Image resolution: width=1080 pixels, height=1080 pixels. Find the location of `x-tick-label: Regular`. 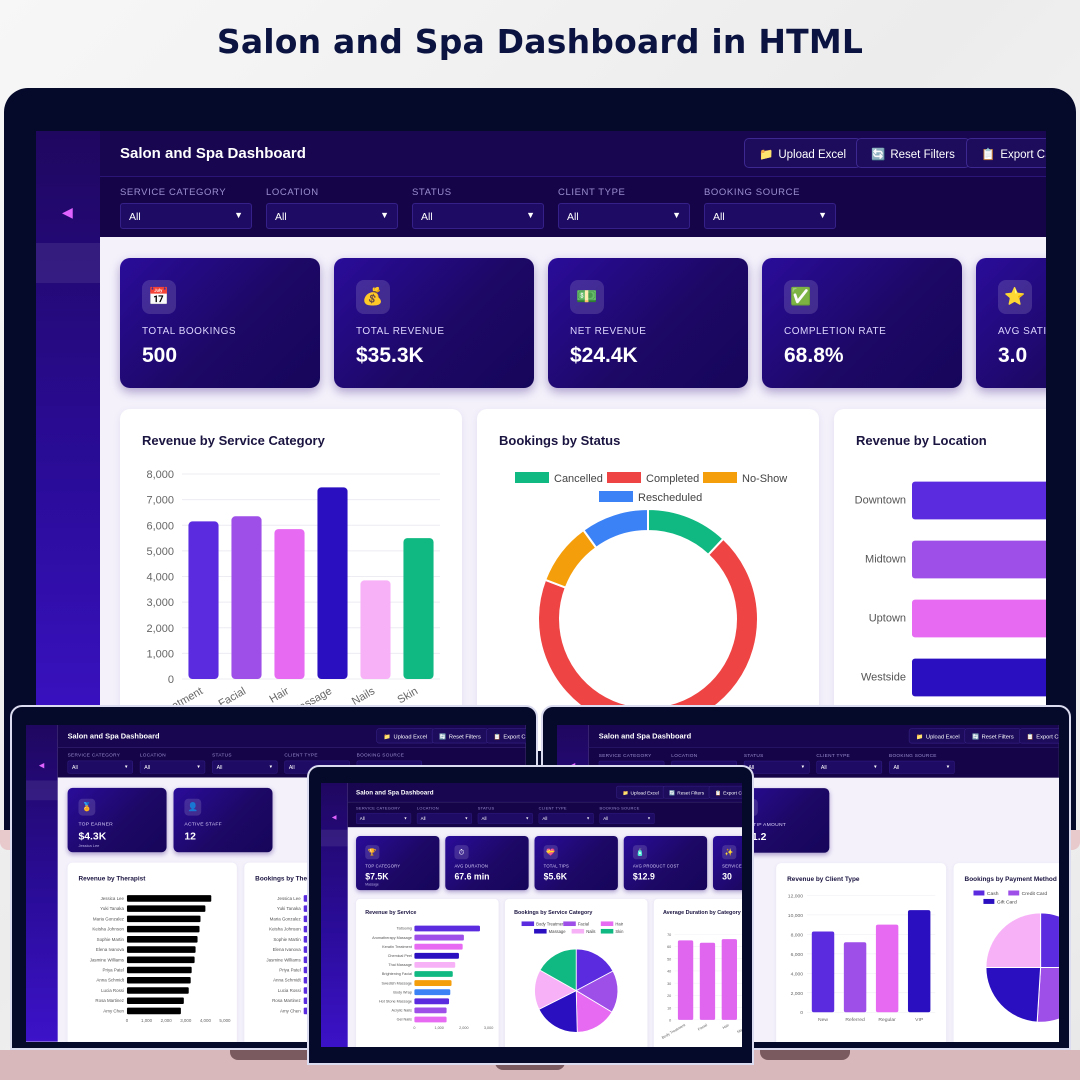

x-tick-label: Regular is located at coordinates (887, 1020).